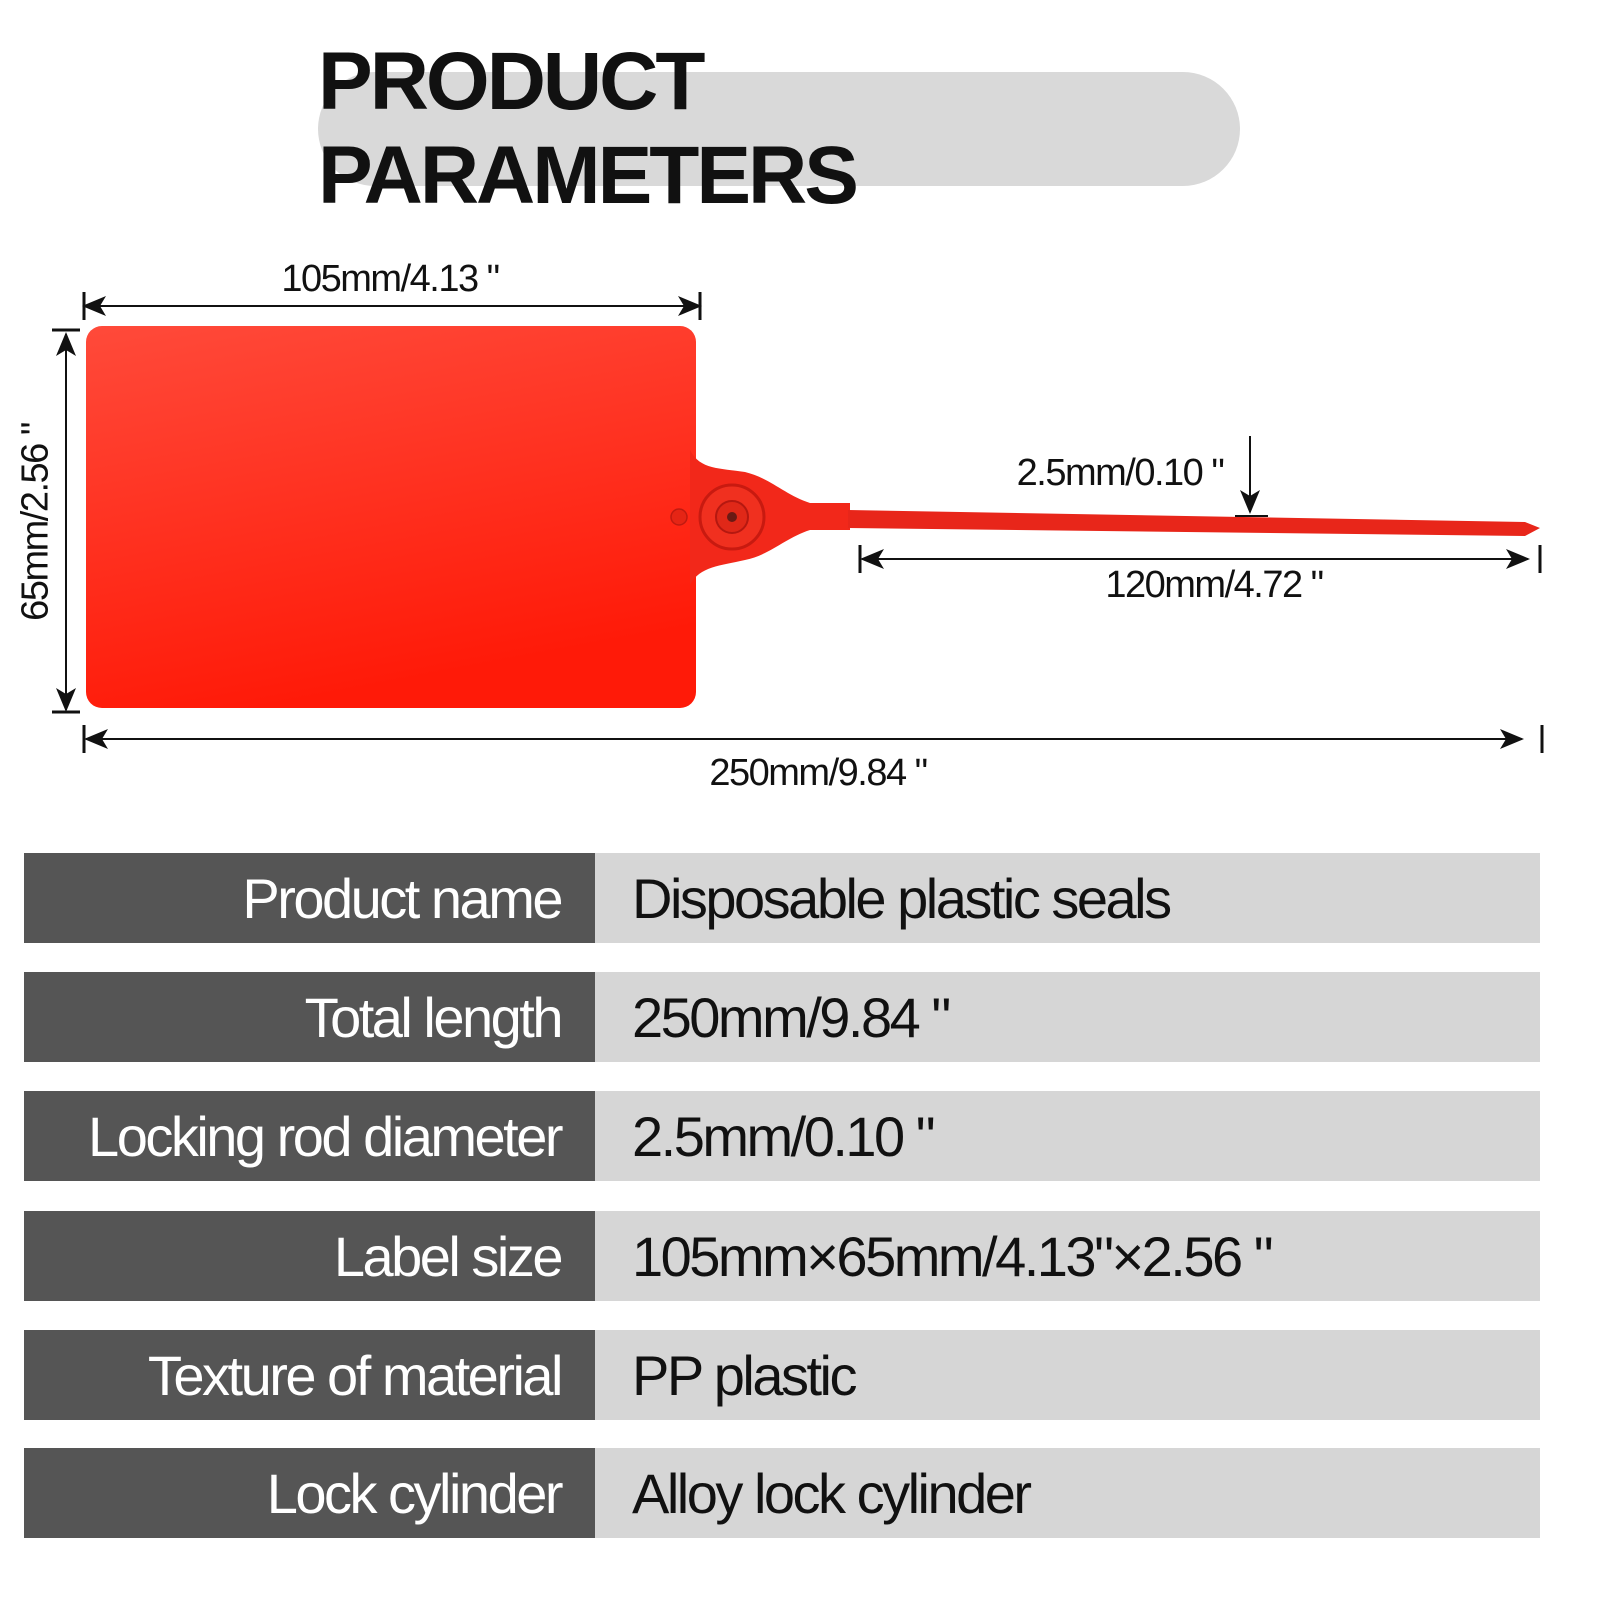 This screenshot has height=1600, width=1600. I want to click on param-label: Label size, so click(309, 1256).